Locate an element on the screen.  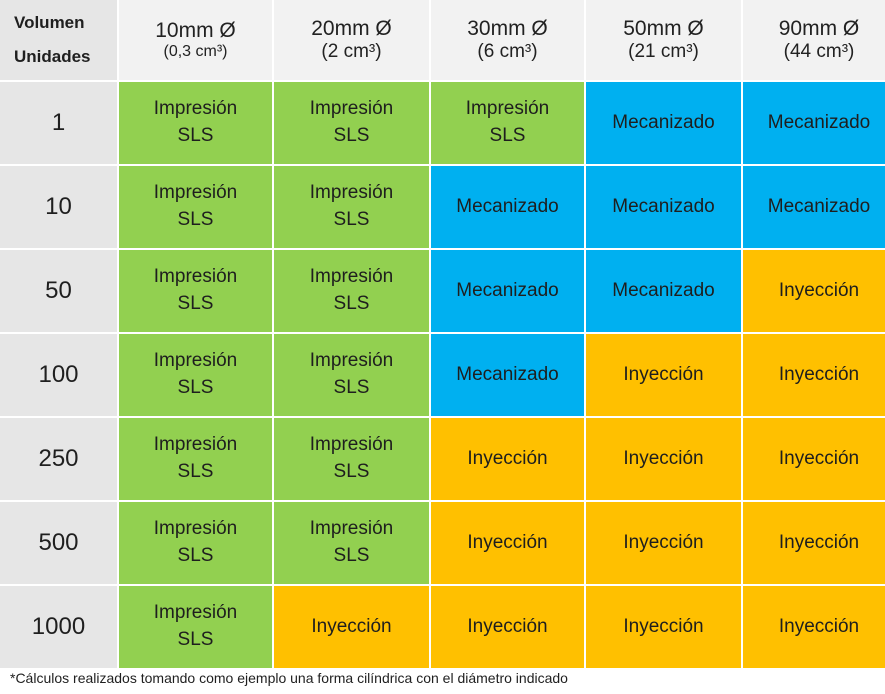
row-header-units: 500 is located at coordinates (58, 543).